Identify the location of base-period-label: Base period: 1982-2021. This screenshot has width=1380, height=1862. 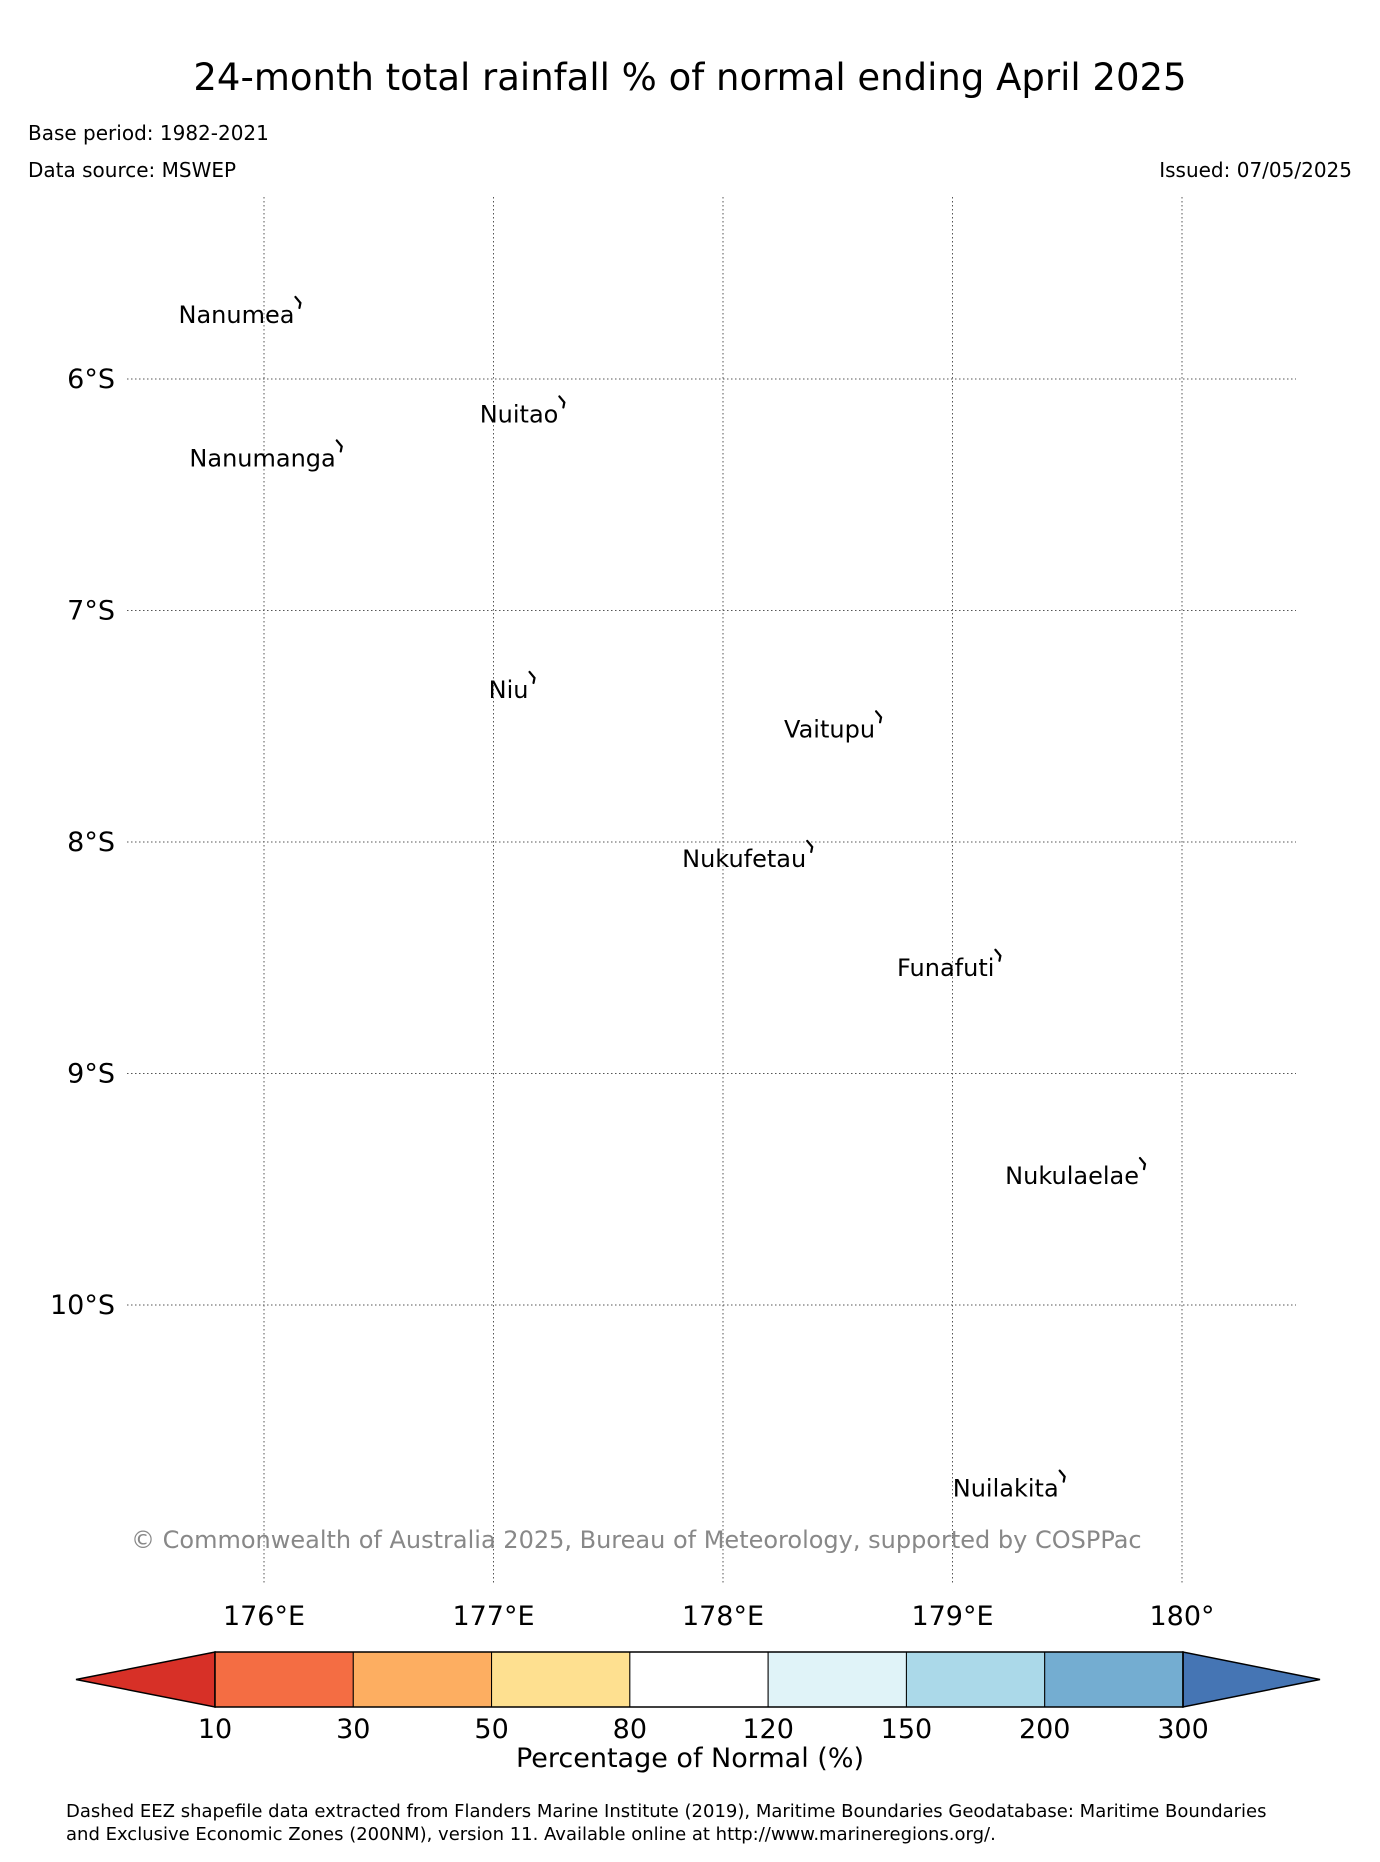
(148, 133).